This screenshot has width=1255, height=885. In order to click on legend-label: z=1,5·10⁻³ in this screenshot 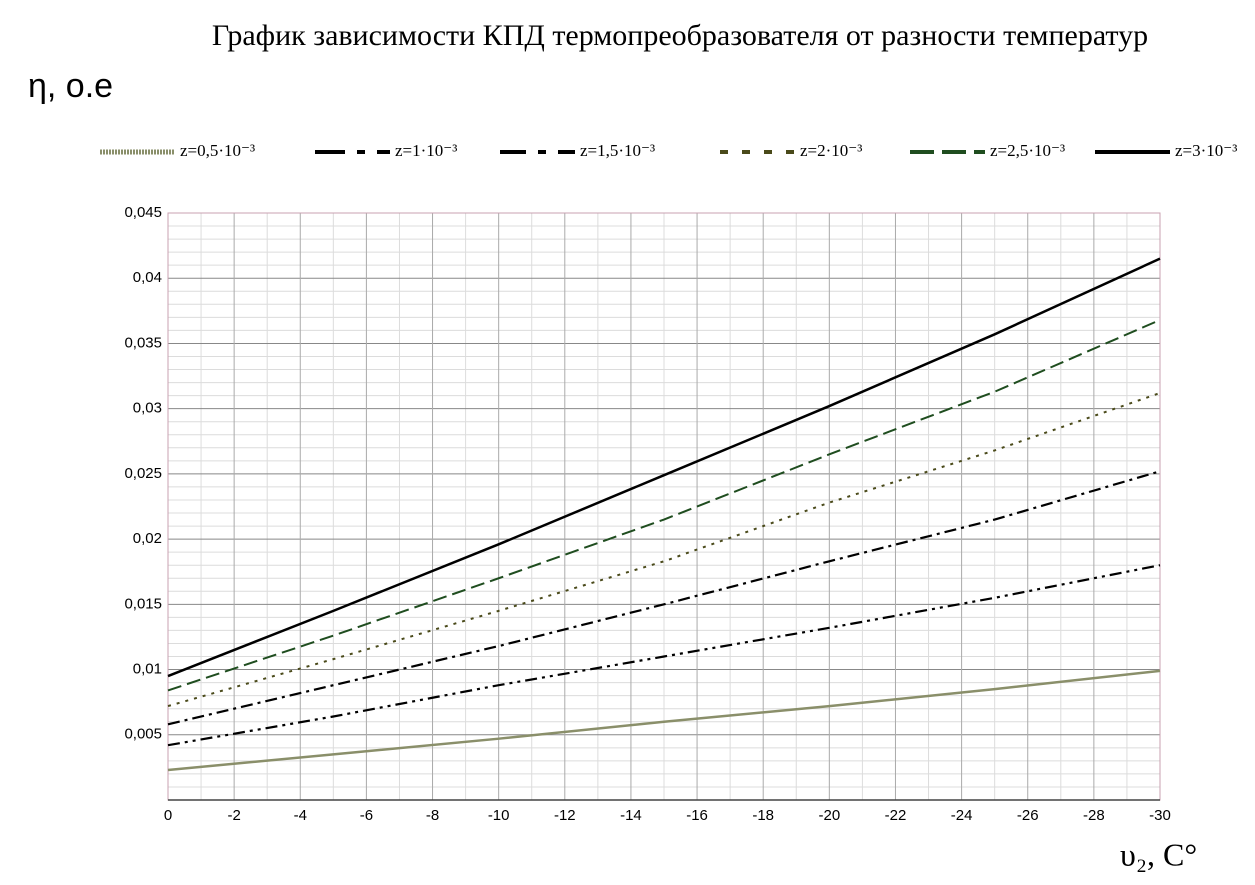, I will do `click(617, 150)`.